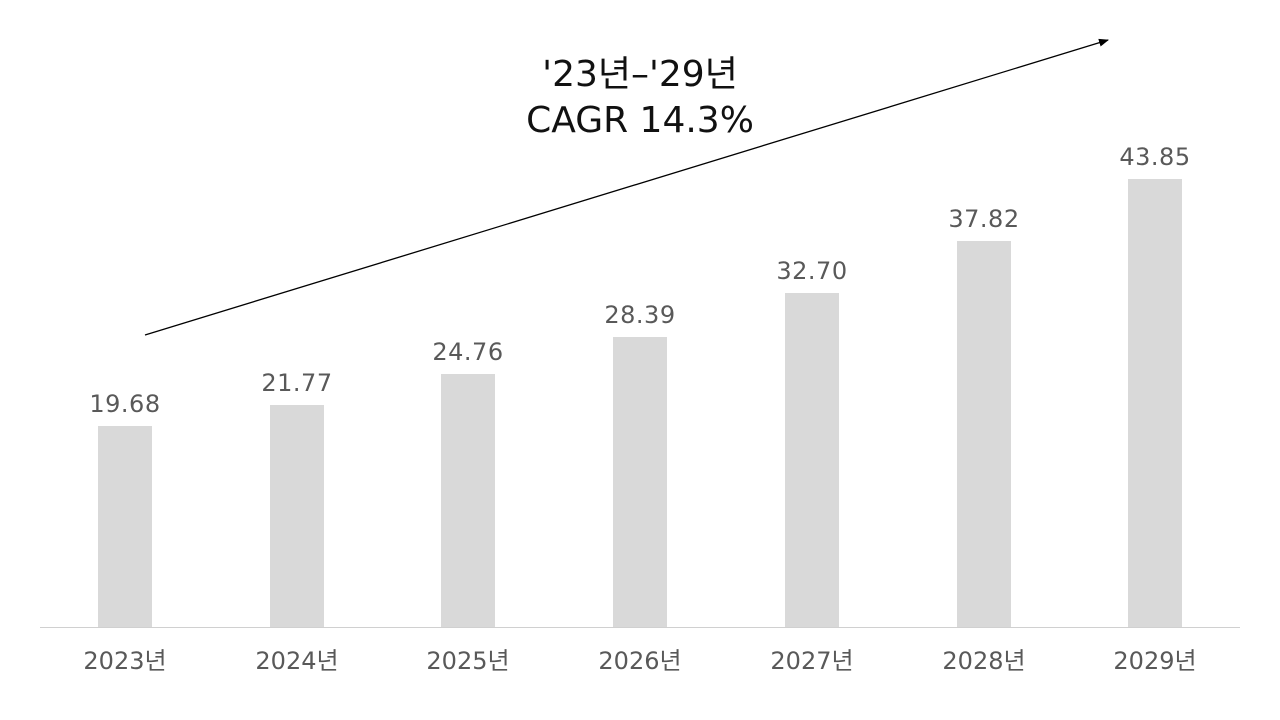  Describe the element at coordinates (984, 661) in the screenshot. I see `x-axis-category-label: 2028년` at that location.